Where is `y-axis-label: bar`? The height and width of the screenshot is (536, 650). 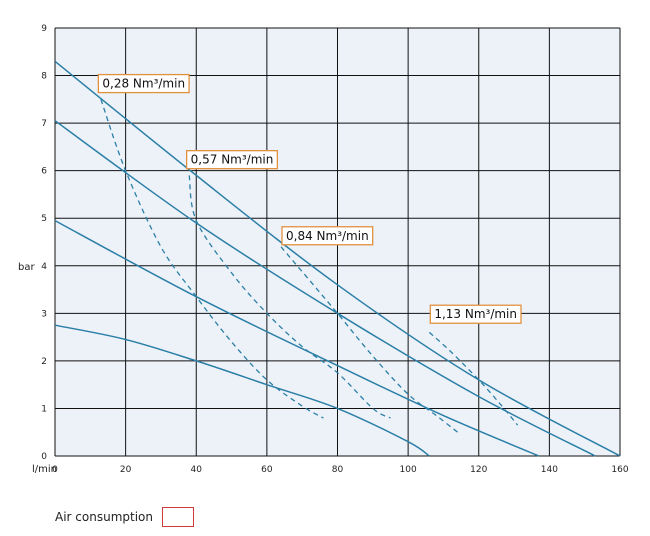
y-axis-label: bar is located at coordinates (26, 267).